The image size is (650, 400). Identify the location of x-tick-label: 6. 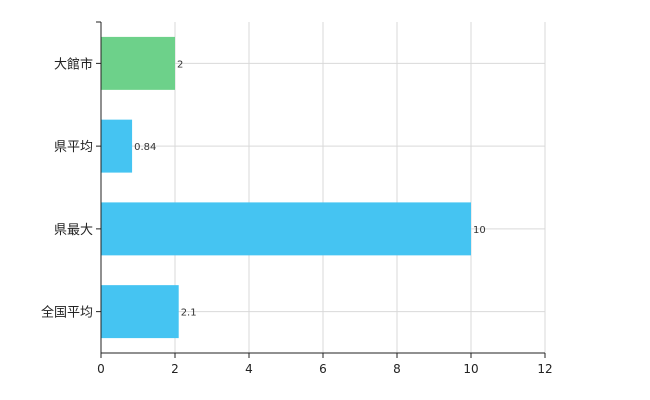
(323, 369).